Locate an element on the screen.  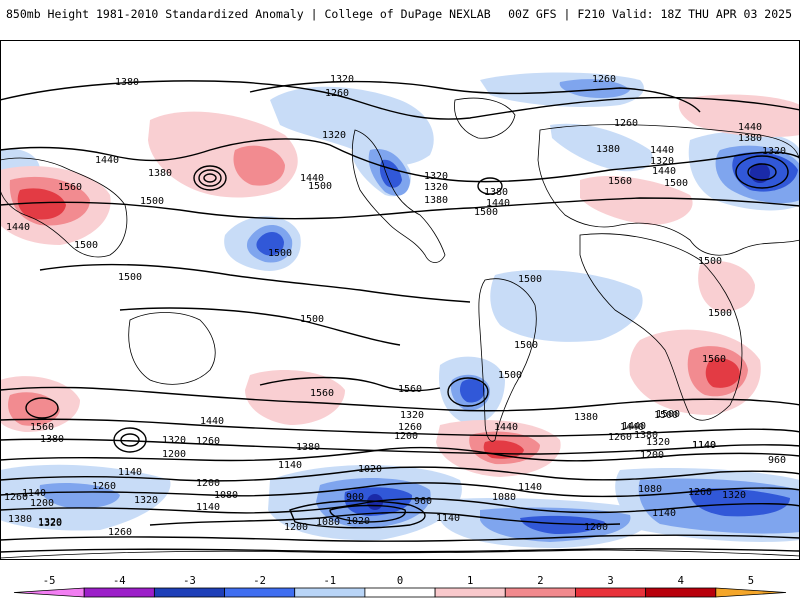
colorbar-tick-label: -1 is located at coordinates (329, 581).